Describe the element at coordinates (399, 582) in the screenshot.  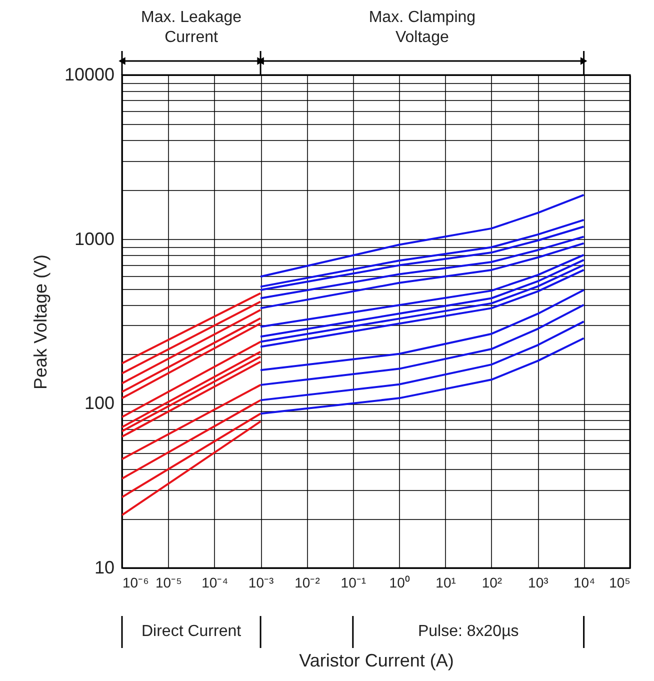
I see `x-tick-label: 10⁰` at that location.